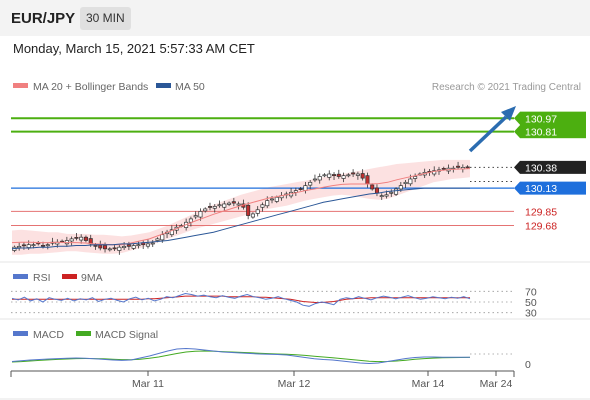  What do you see at coordinates (105, 18) in the screenshot?
I see `interval-button: 30 MIN` at bounding box center [105, 18].